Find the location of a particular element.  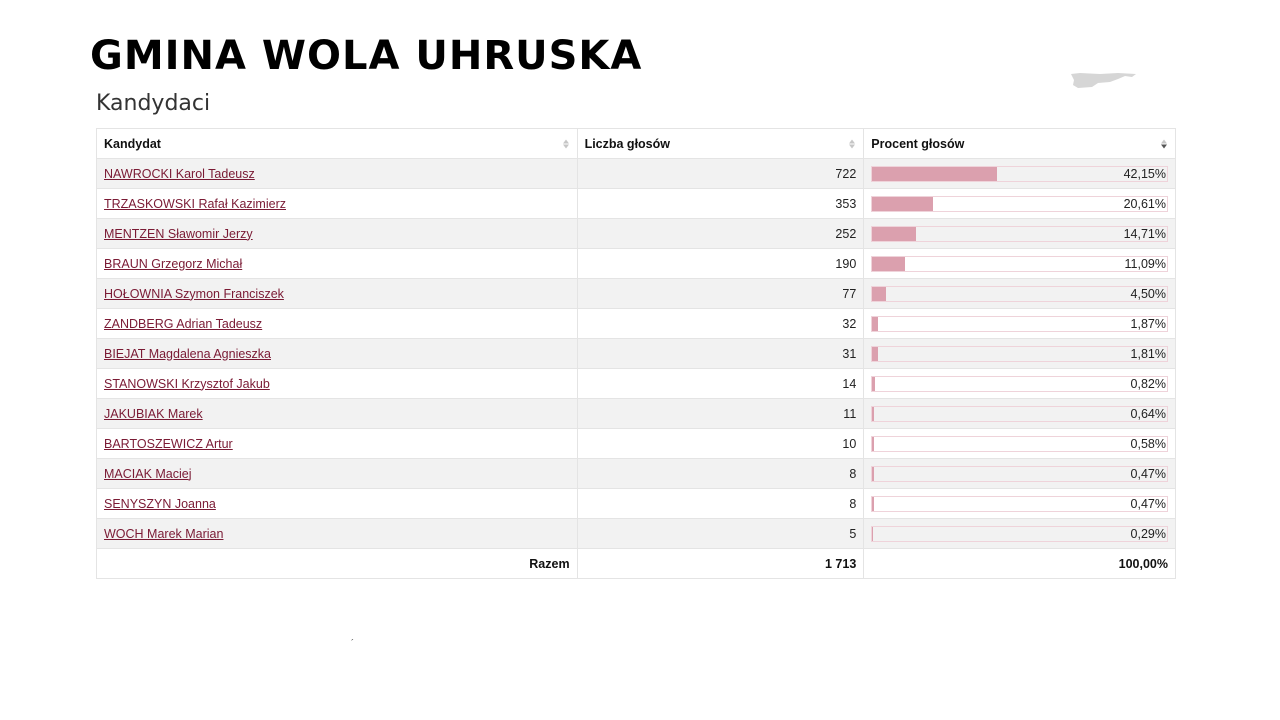

percent-cell: 14,71% is located at coordinates (1019, 233).